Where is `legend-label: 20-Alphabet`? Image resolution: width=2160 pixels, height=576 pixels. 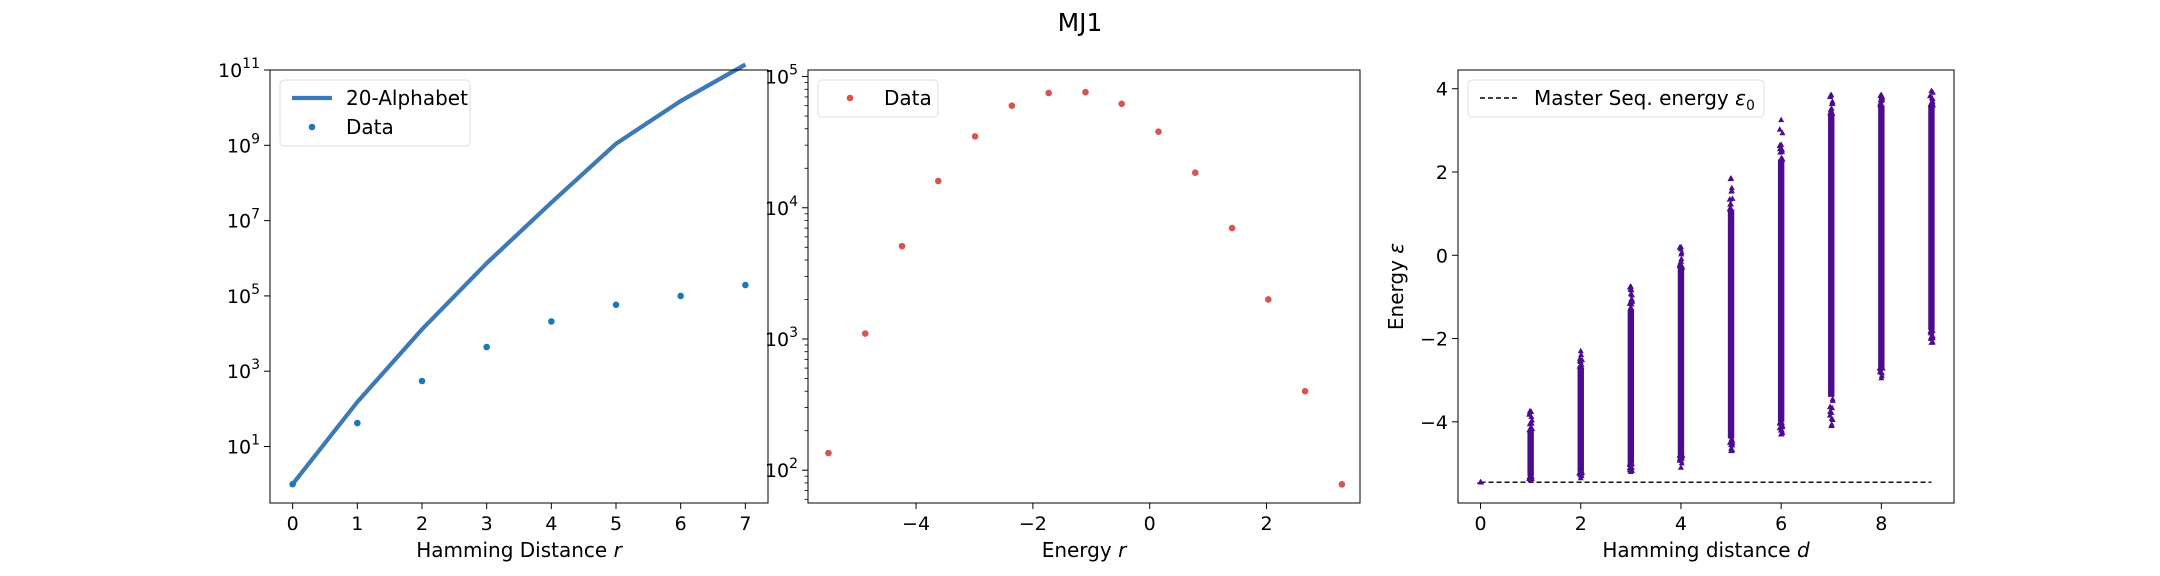 legend-label: 20-Alphabet is located at coordinates (407, 98).